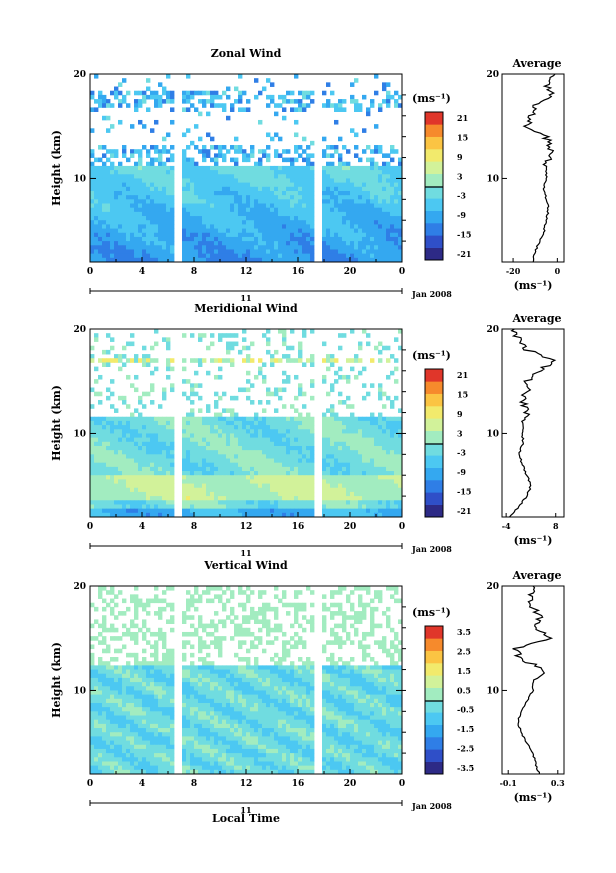 This screenshot has height=873, width=616. What do you see at coordinates (434, 486) in the screenshot?
I see `colorbar-swatch` at bounding box center [434, 486].